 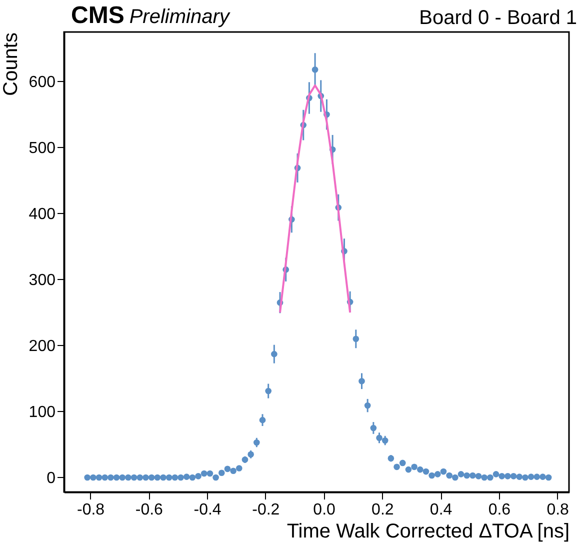 What do you see at coordinates (42, 346) in the screenshot?
I see `y-tick-label: 200` at bounding box center [42, 346].